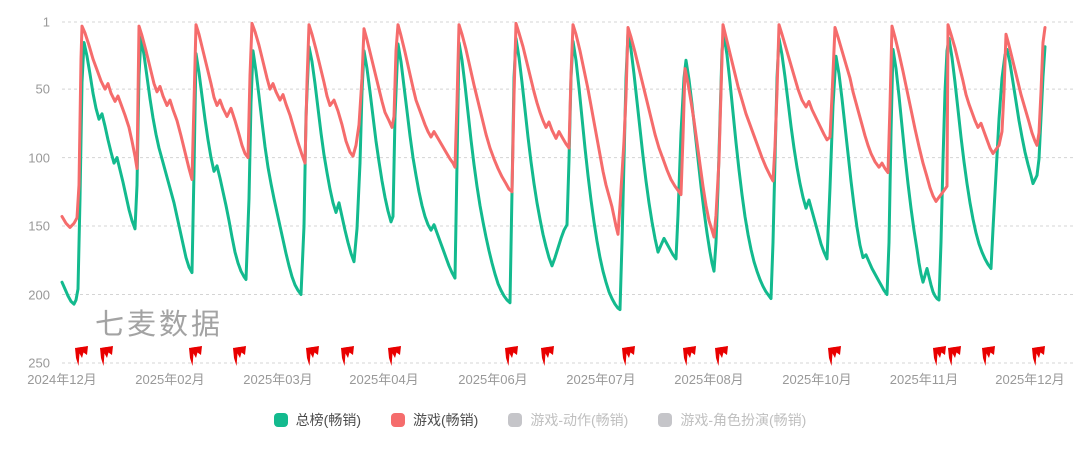  What do you see at coordinates (62, 379) in the screenshot?
I see `x-axis-tick-label: 2024年12月` at bounding box center [62, 379].